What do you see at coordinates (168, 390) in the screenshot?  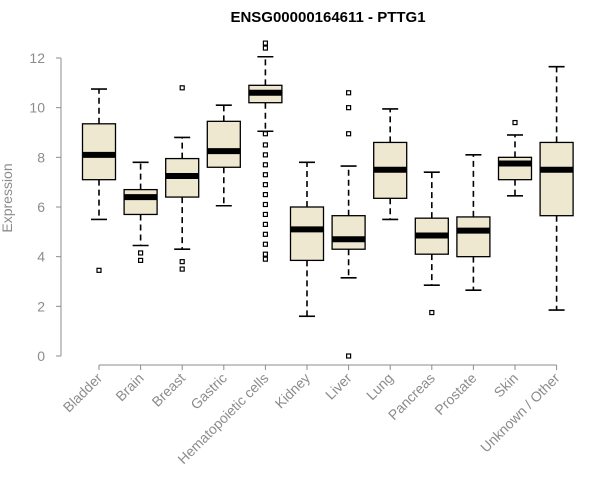 I see `x-tick-label: Breast` at bounding box center [168, 390].